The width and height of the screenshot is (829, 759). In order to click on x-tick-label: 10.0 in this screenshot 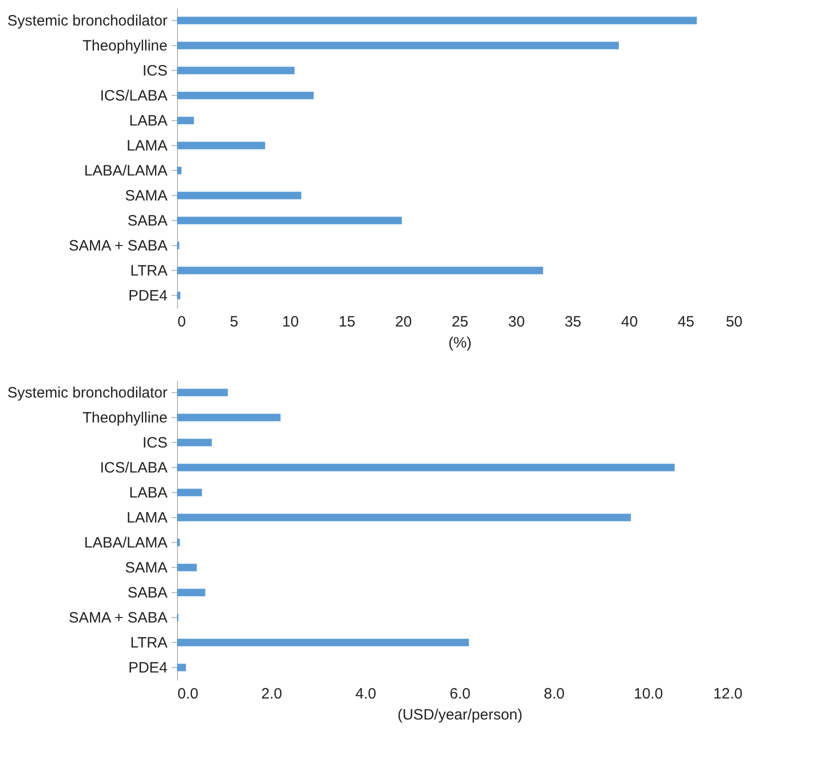, I will do `click(648, 694)`.